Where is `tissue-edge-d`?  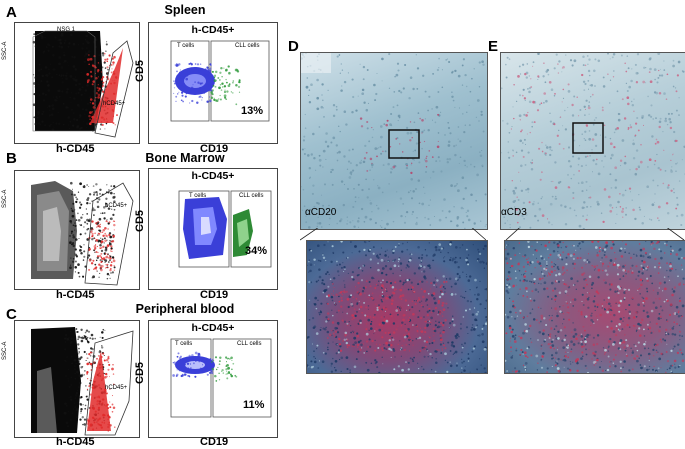 tissue-edge-d is located at coordinates (316, 63).